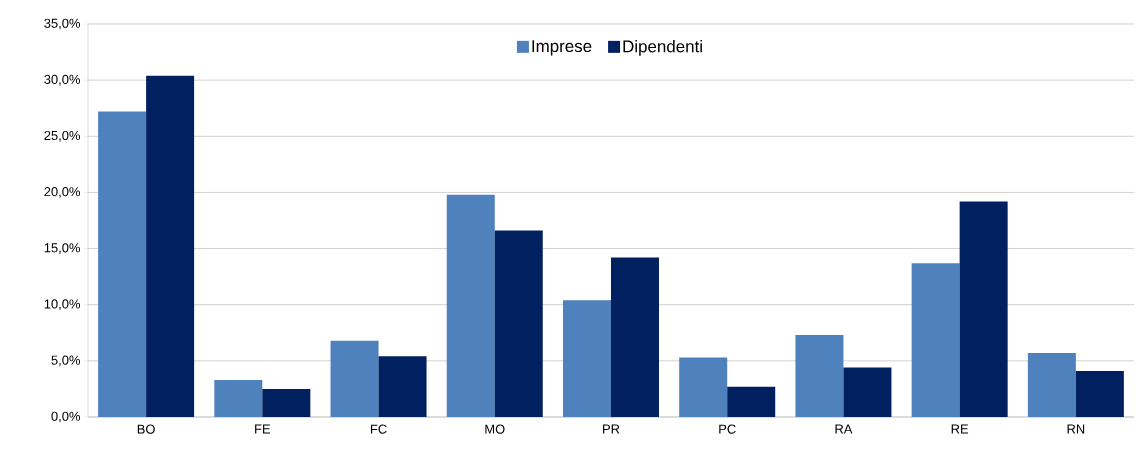 The width and height of the screenshot is (1136, 452). I want to click on y-tick-label: 25,0%, so click(62, 136).